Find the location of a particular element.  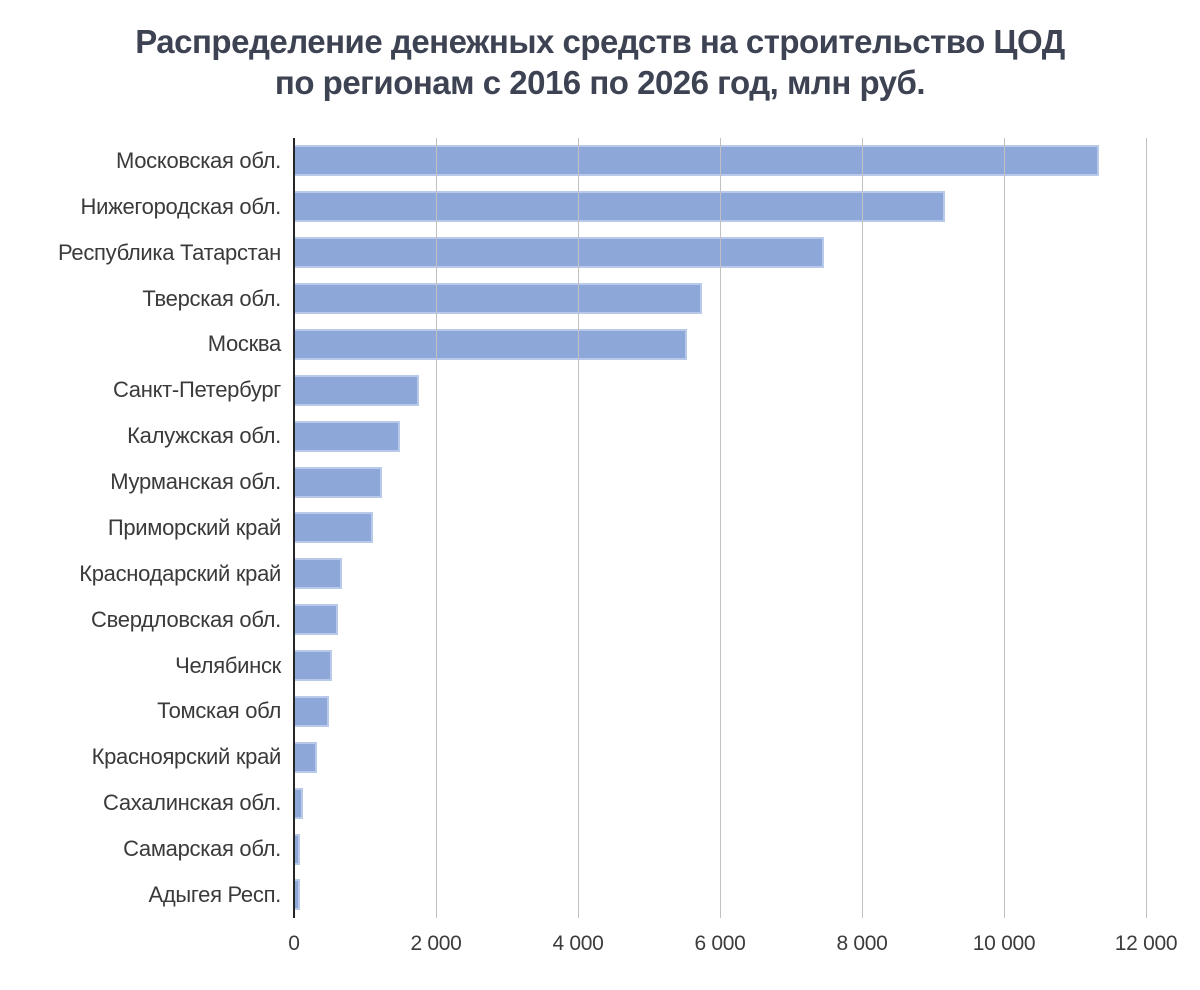

category-label: Сахалинская обл. is located at coordinates (192, 803).